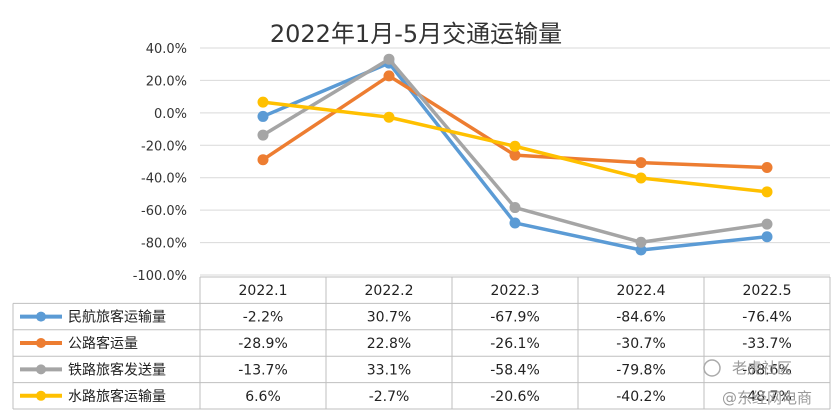 The width and height of the screenshot is (832, 417). Describe the element at coordinates (160, 276) in the screenshot. I see `y-tick-label: -100.0%` at that location.